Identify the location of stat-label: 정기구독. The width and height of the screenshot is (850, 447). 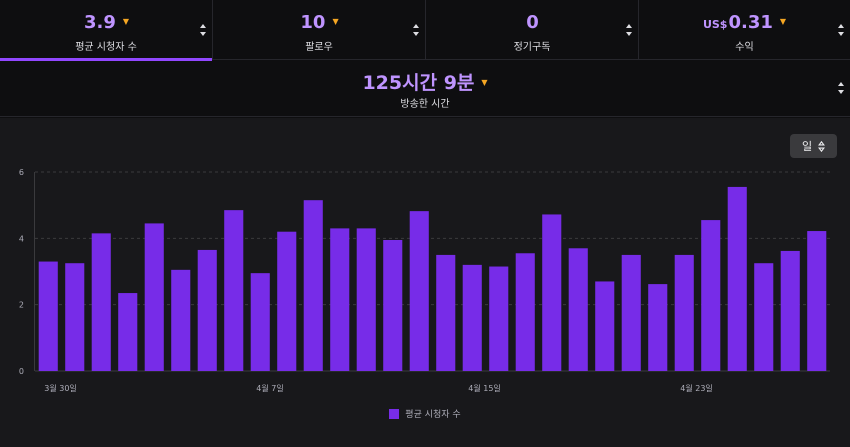
(532, 47).